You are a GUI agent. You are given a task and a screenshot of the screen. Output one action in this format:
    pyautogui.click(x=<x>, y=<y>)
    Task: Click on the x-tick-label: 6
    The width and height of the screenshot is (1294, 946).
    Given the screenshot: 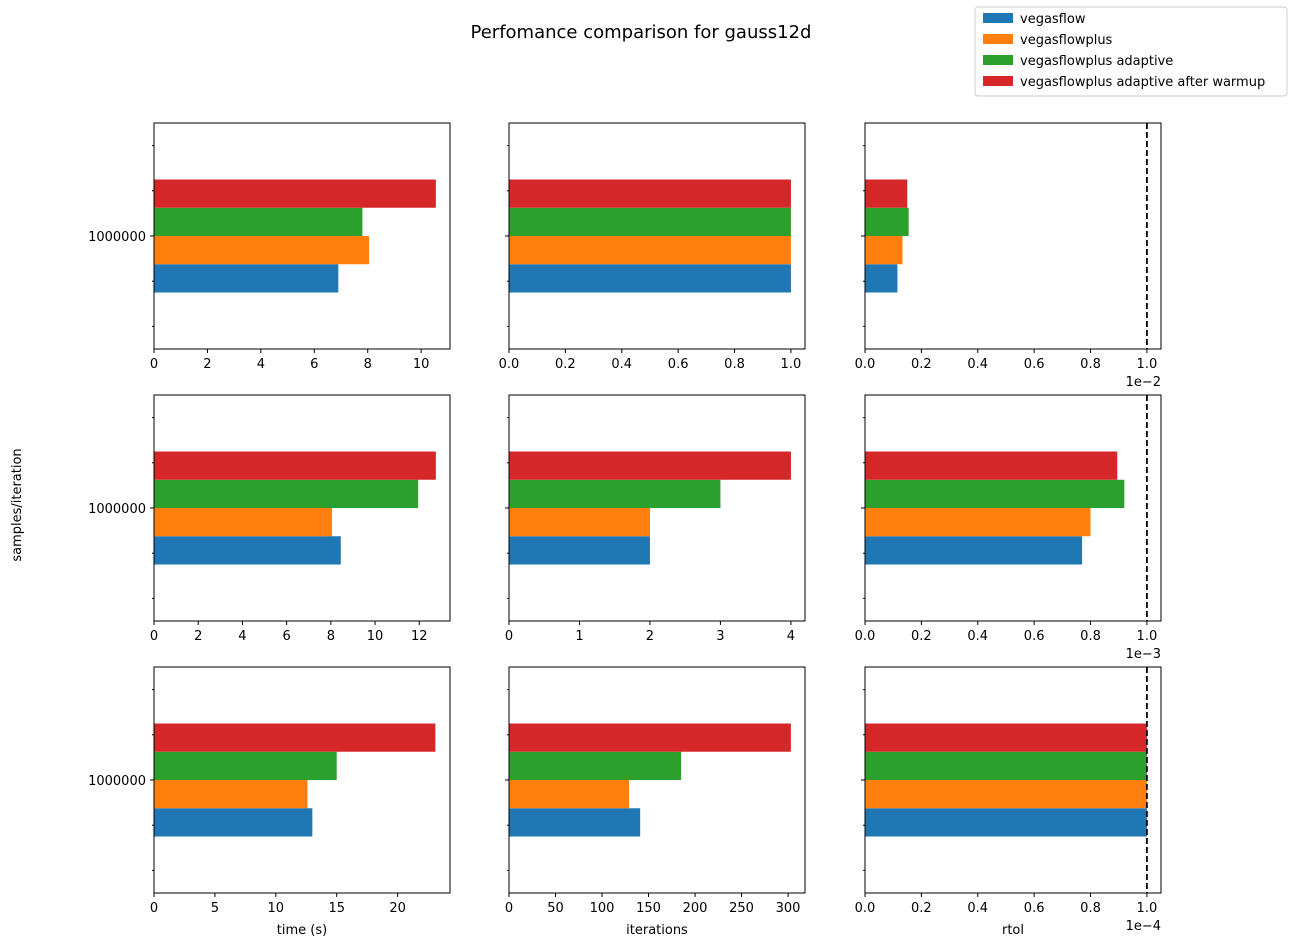 What is the action you would take?
    pyautogui.click(x=286, y=636)
    